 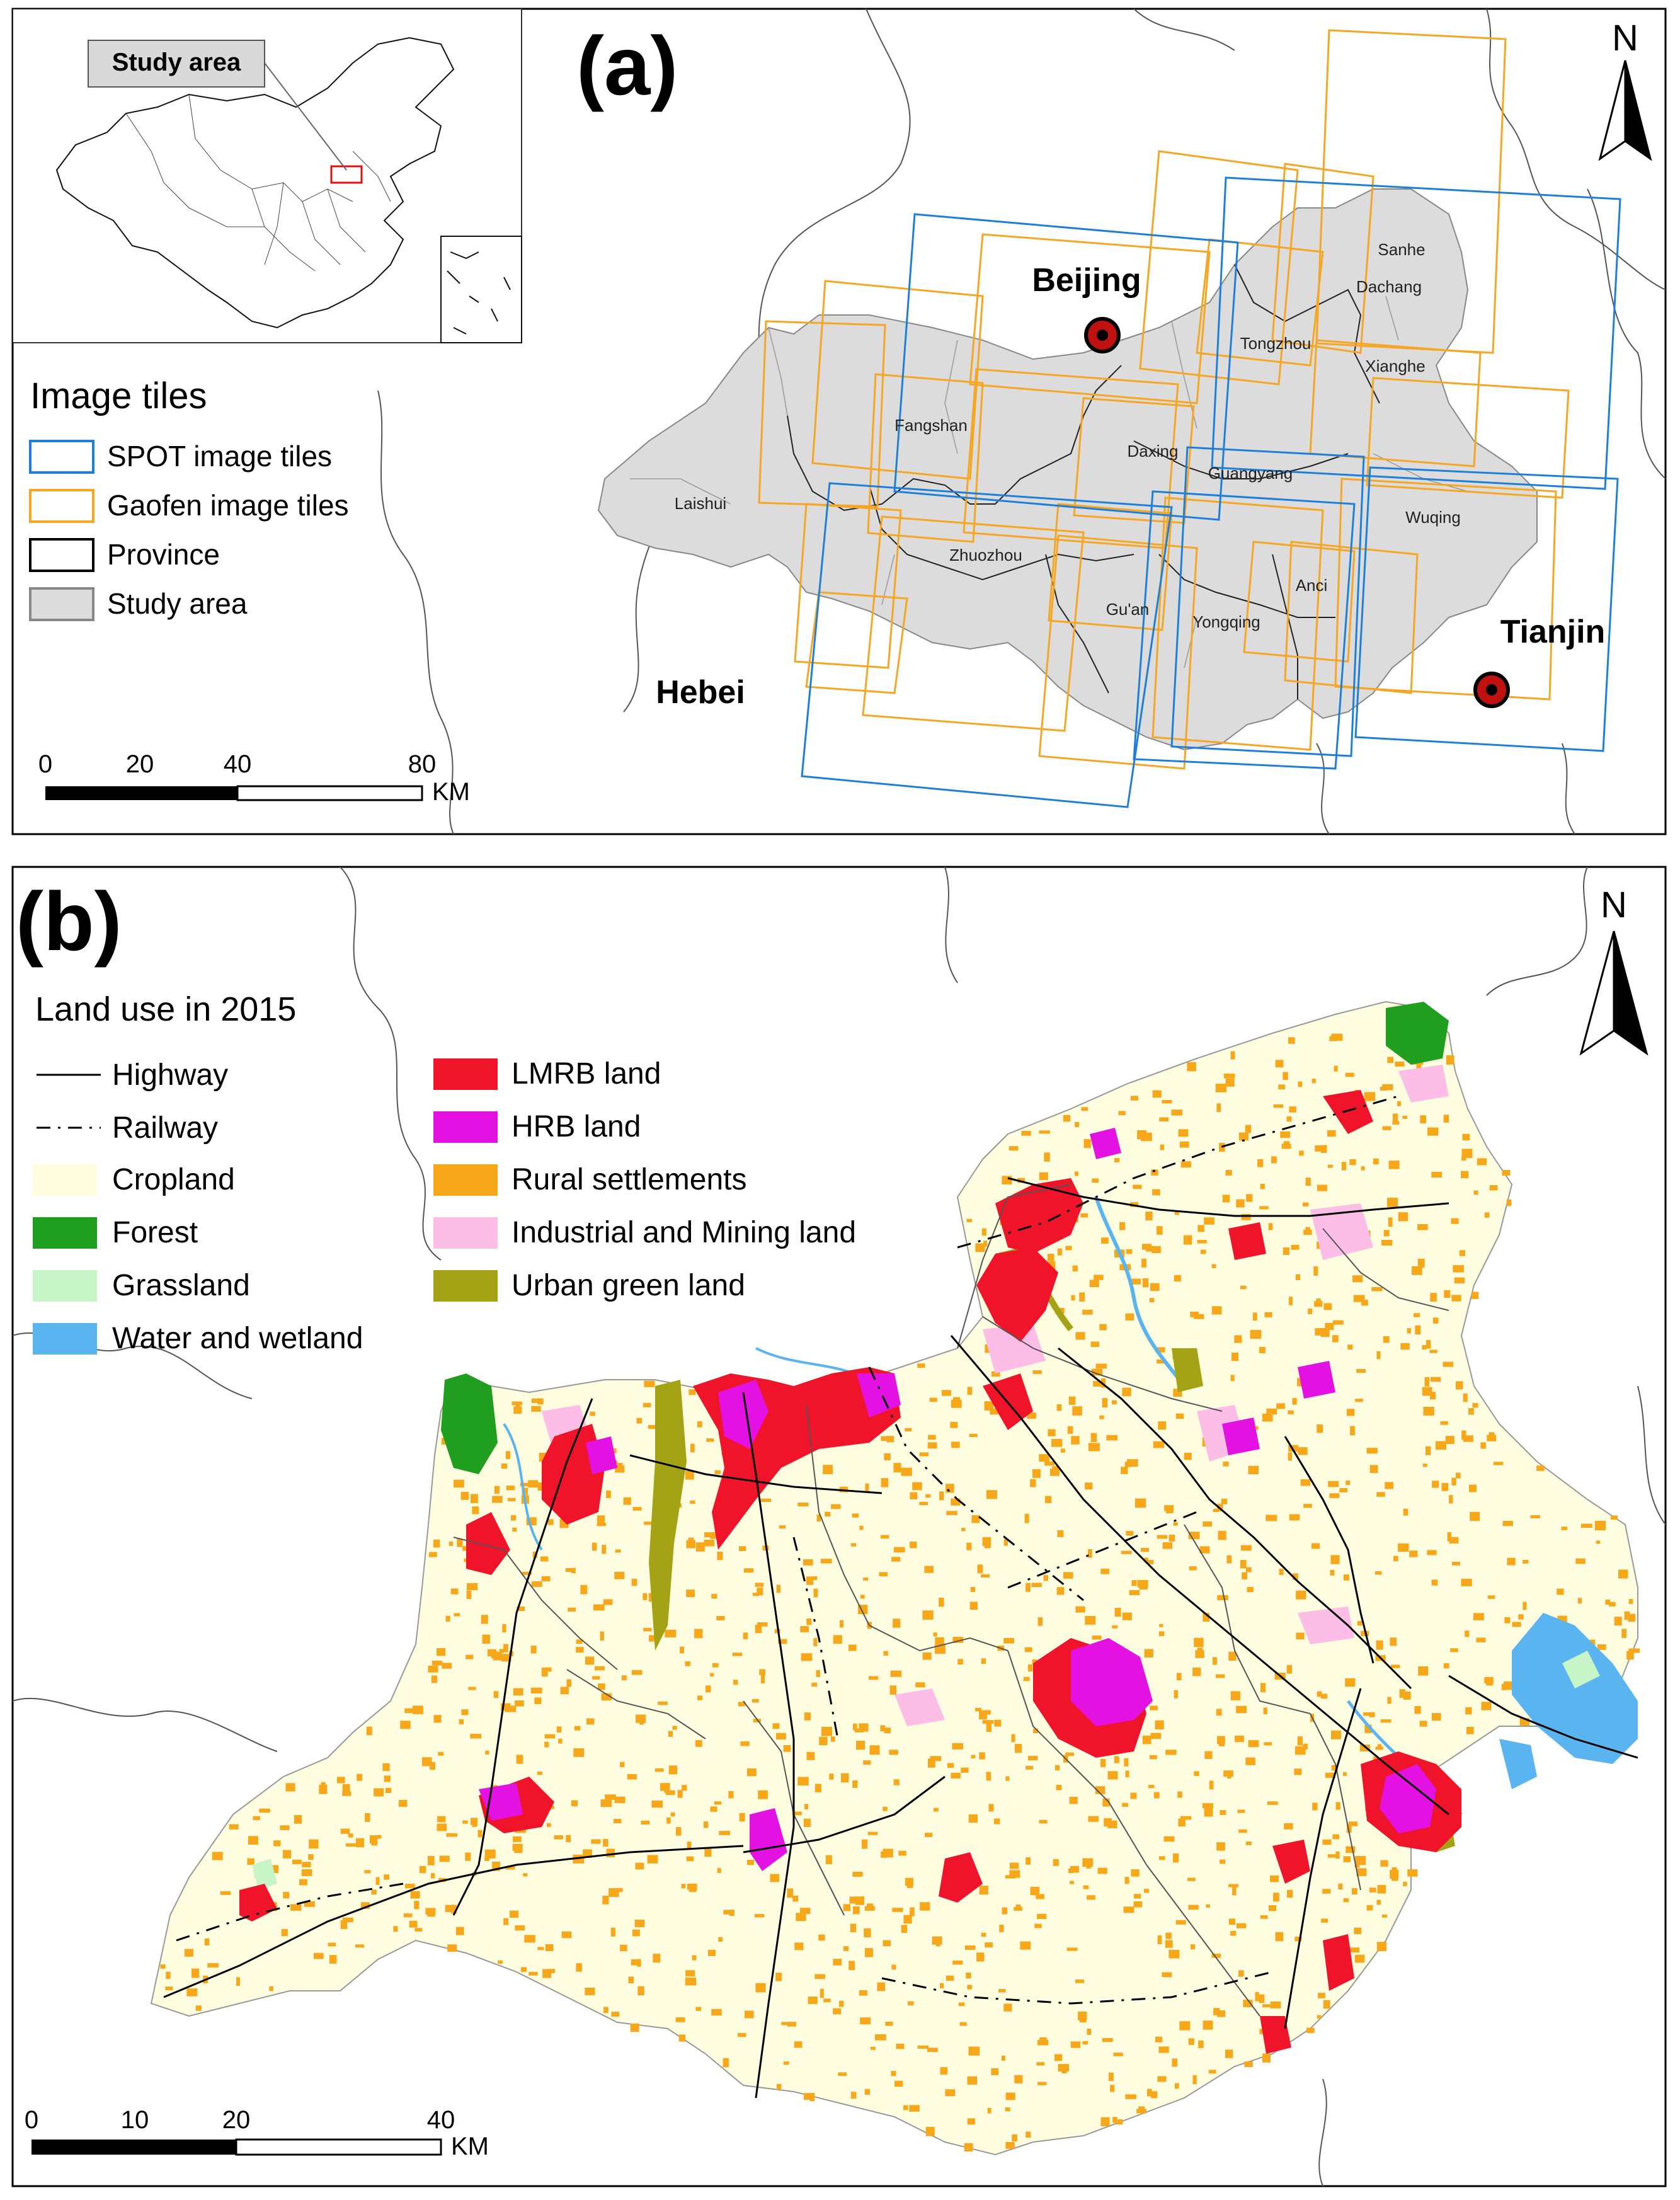 I want to click on grassland-patches, so click(x=926, y=1770).